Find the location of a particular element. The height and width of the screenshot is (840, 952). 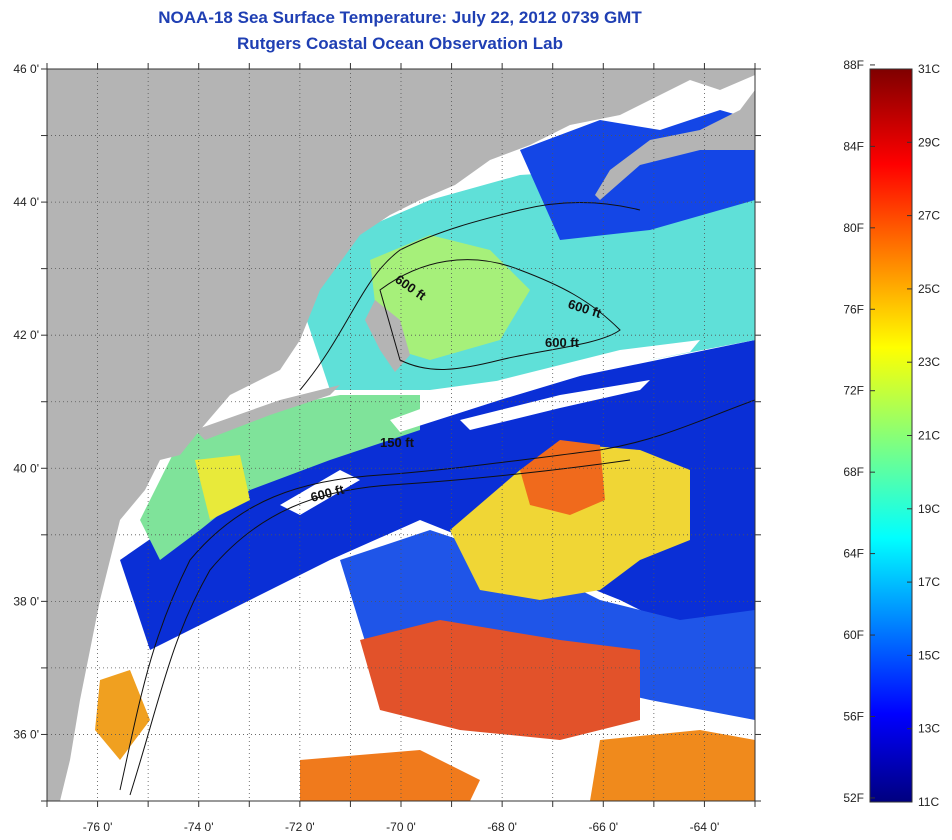

fahrenheit-label: 76F is located at coordinates (853, 309).